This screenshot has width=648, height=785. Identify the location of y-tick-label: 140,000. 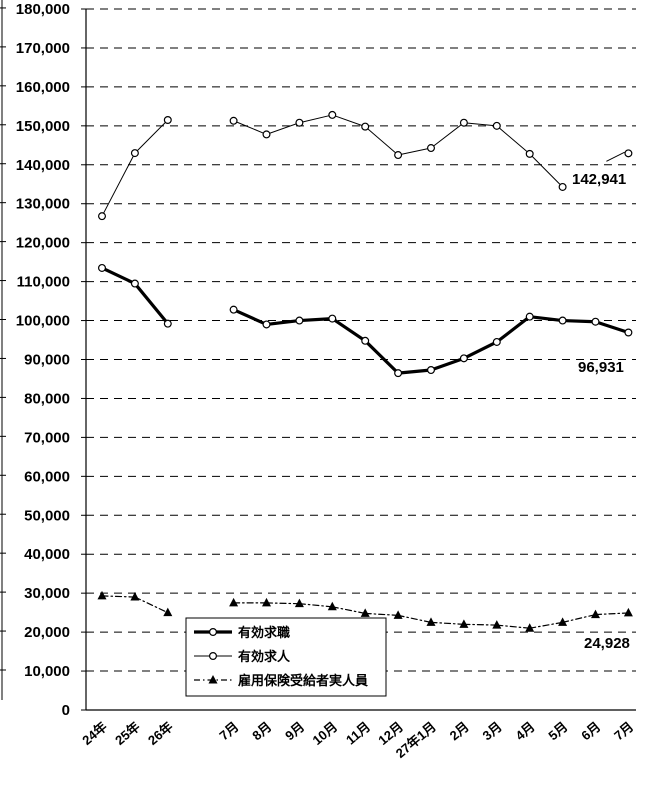
(43, 165).